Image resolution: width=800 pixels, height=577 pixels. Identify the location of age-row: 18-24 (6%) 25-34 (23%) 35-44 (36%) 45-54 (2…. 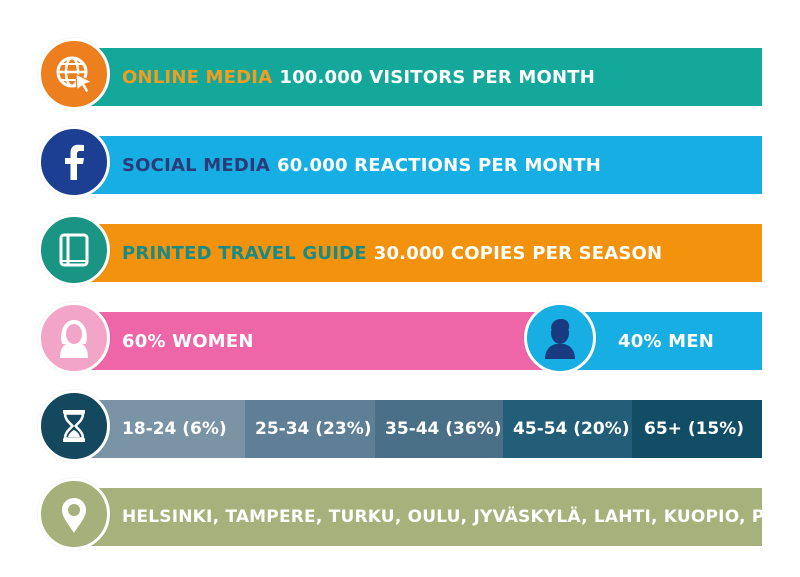
(400, 426).